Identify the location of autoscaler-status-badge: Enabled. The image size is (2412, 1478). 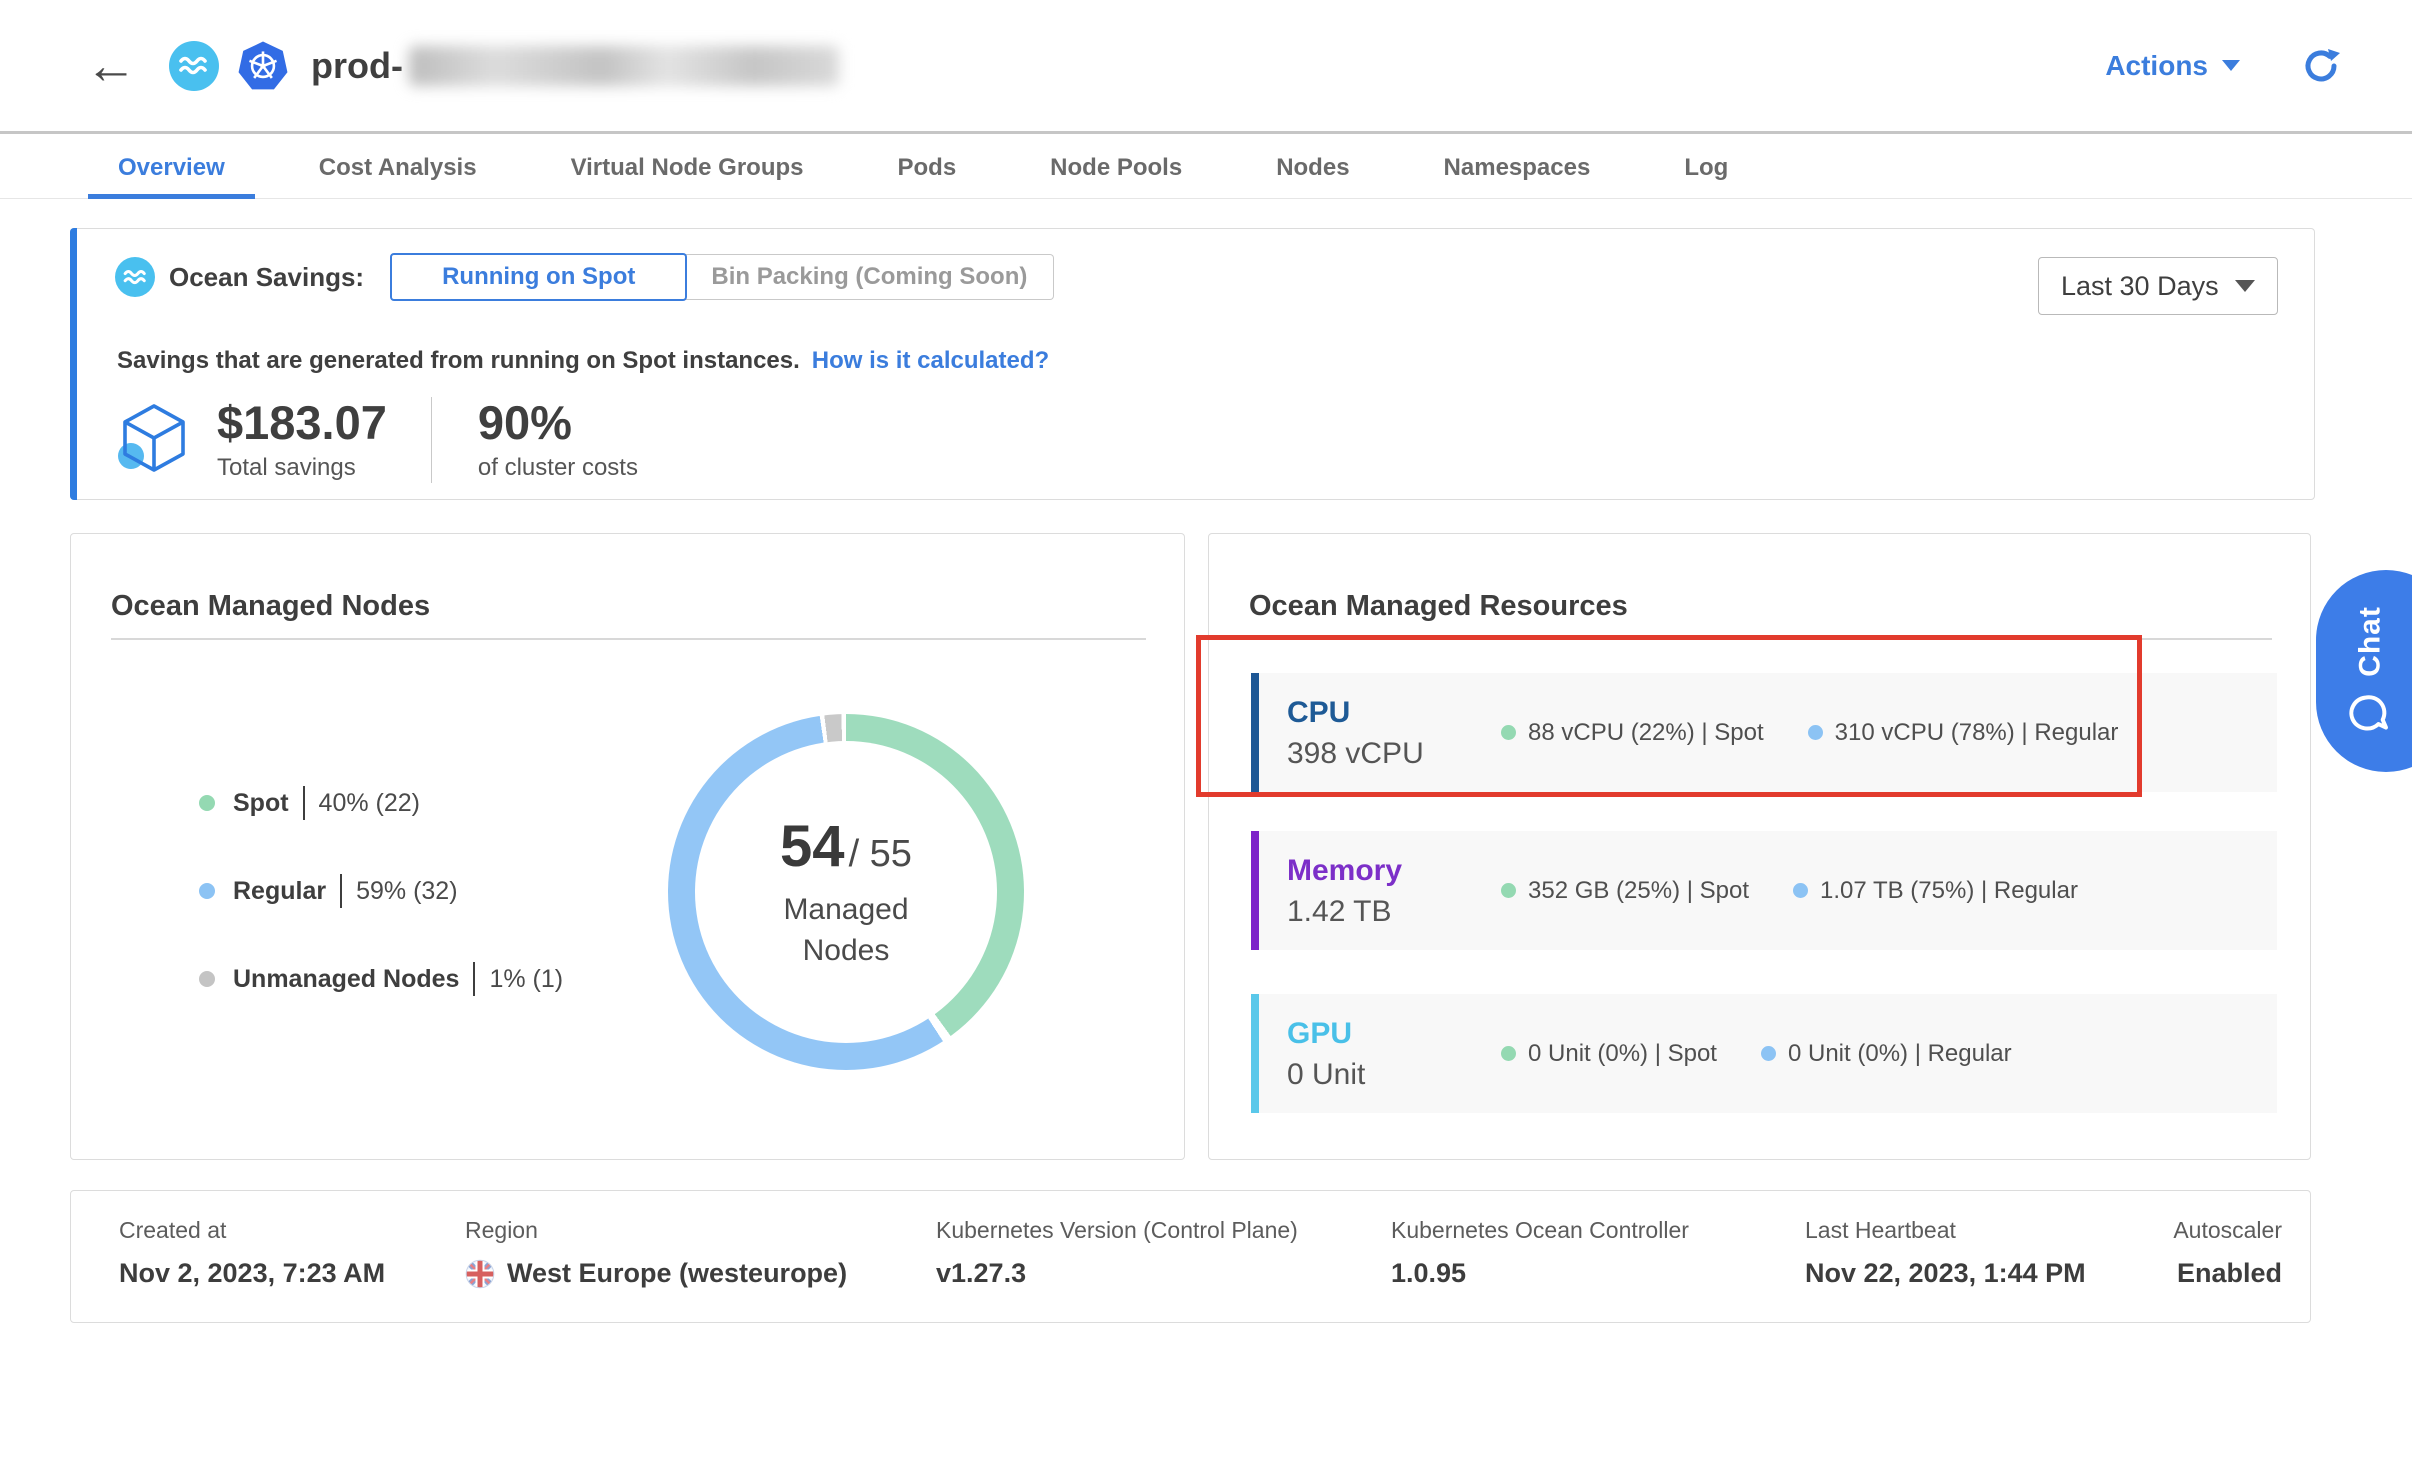
(2229, 1273).